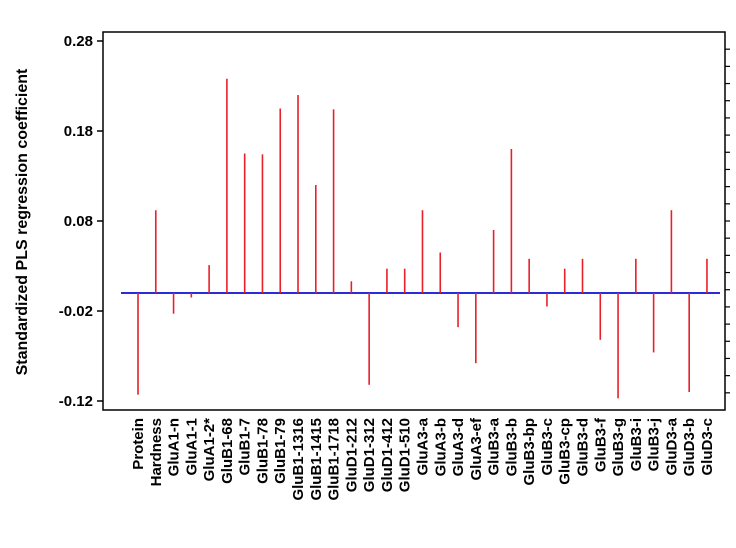 The height and width of the screenshot is (548, 736). What do you see at coordinates (440, 447) in the screenshot?
I see `x-tick-label: GluA3-b` at bounding box center [440, 447].